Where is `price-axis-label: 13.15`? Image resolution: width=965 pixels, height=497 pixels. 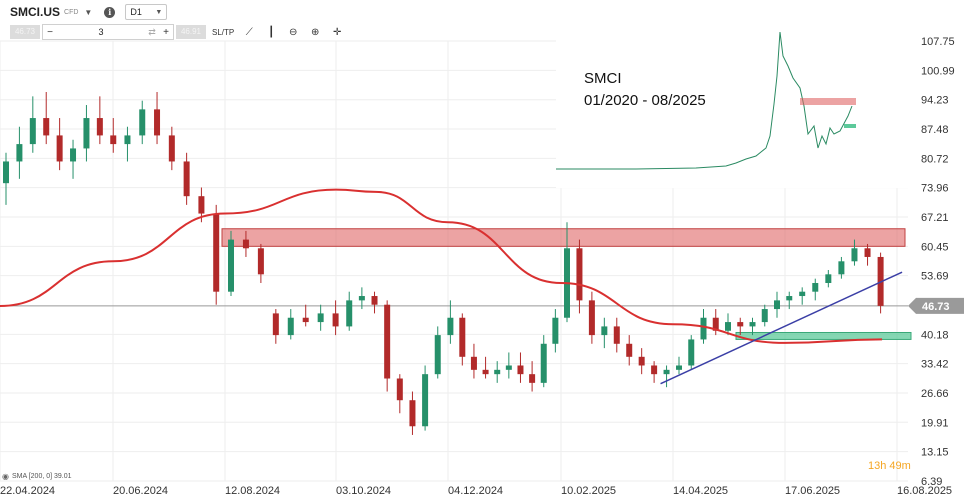 price-axis-label: 13.15 is located at coordinates (935, 453).